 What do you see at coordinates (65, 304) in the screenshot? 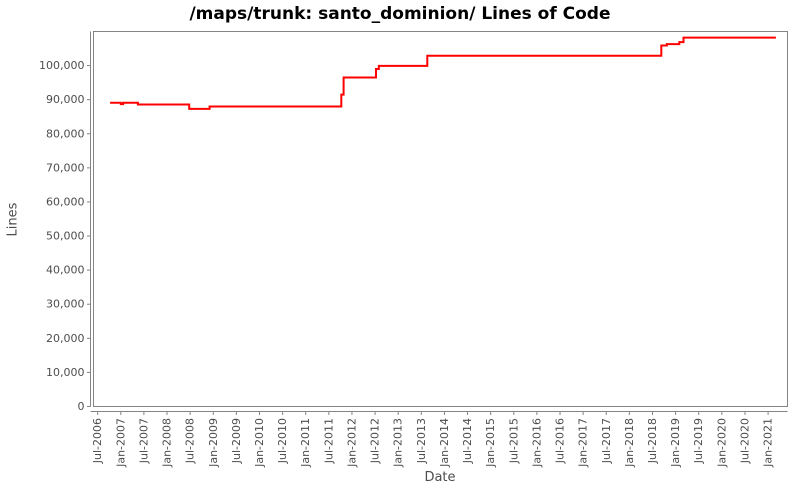
I see `y-tick-label: 30,000` at bounding box center [65, 304].